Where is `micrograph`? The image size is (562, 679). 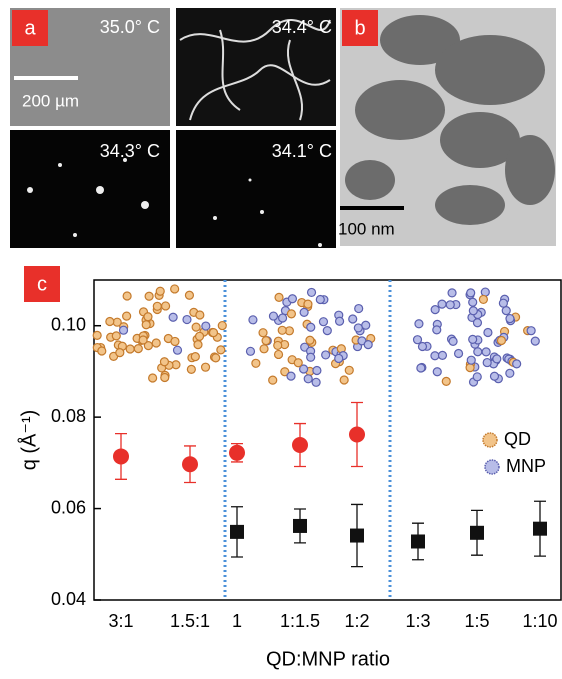 micrograph is located at coordinates (256, 189).